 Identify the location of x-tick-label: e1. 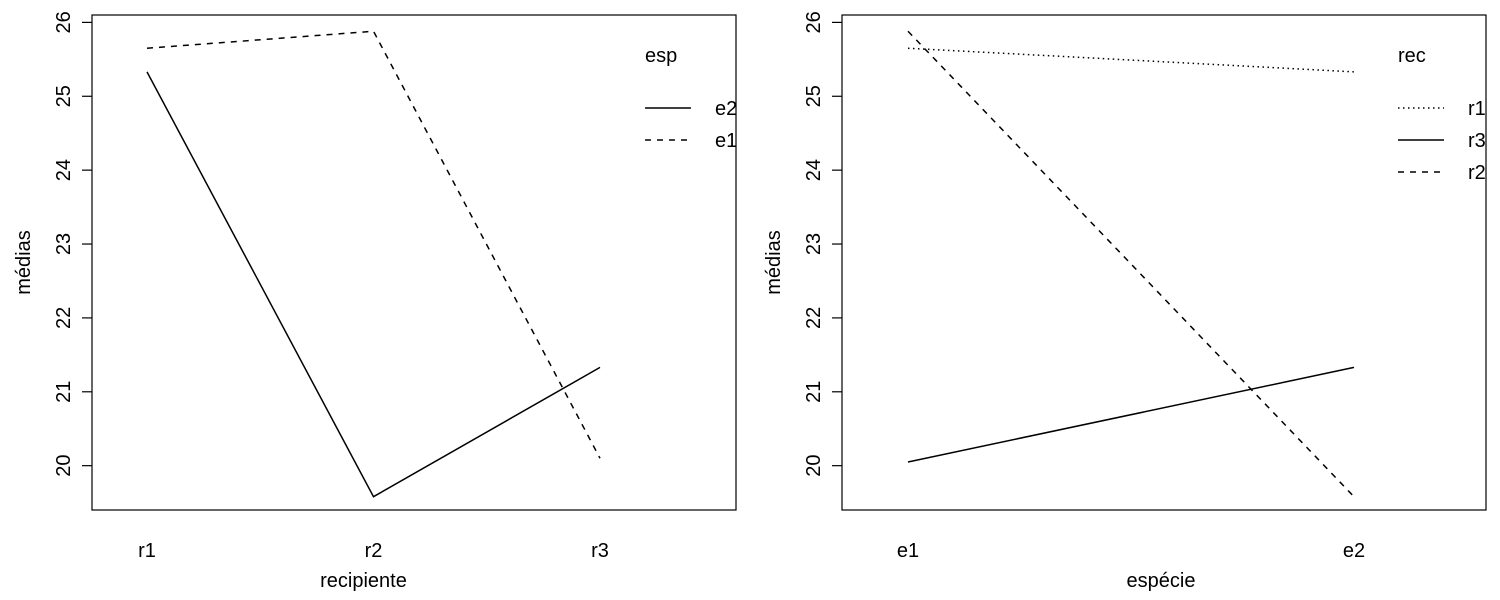
(908, 551).